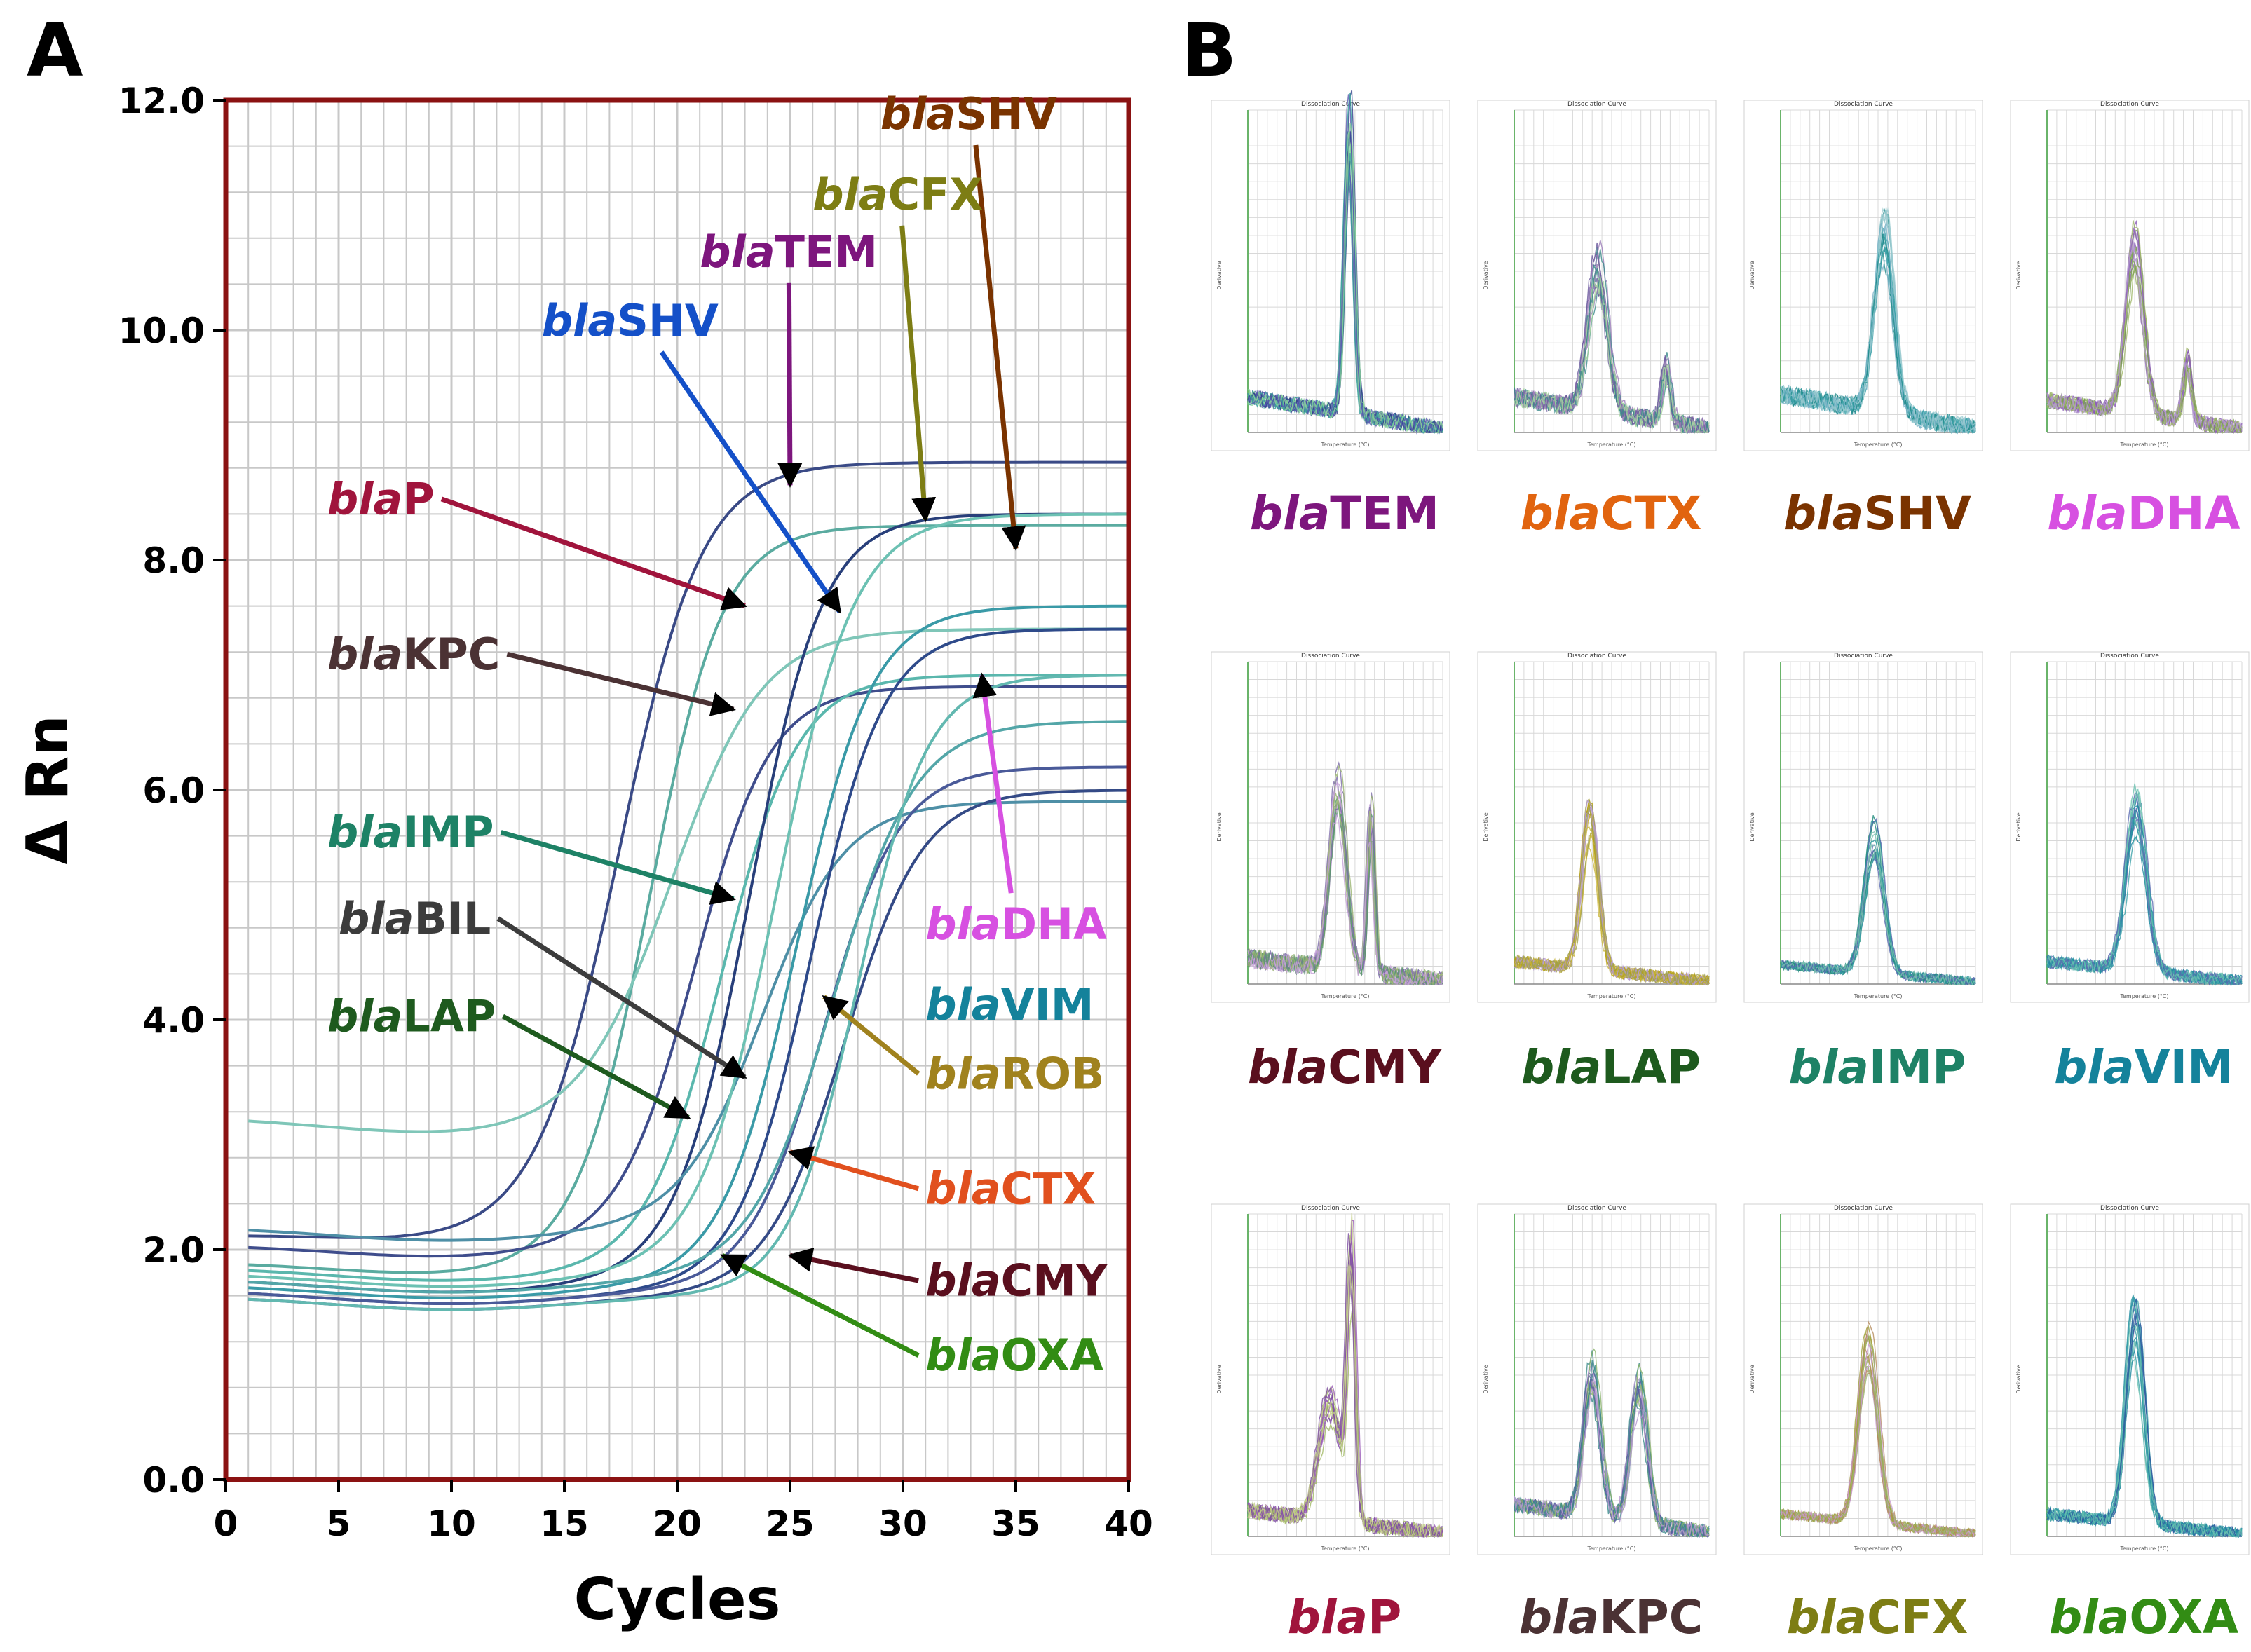 The width and height of the screenshot is (2251, 1652). Describe the element at coordinates (1053, 1073) in the screenshot. I see `annotation-gene: ROB` at that location.